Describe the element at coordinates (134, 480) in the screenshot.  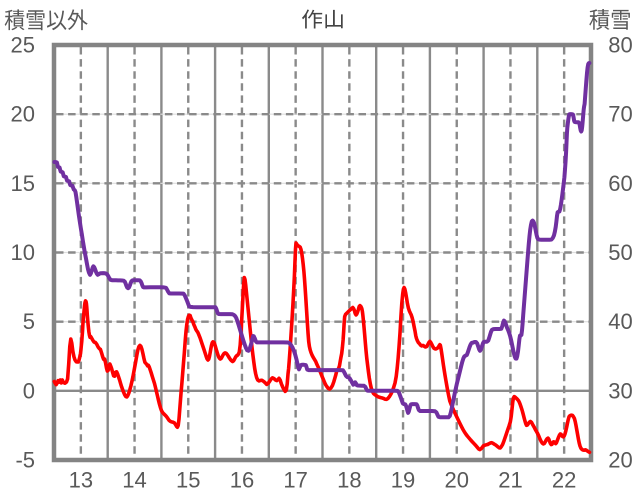
I see `svg-text: 14` at that location.